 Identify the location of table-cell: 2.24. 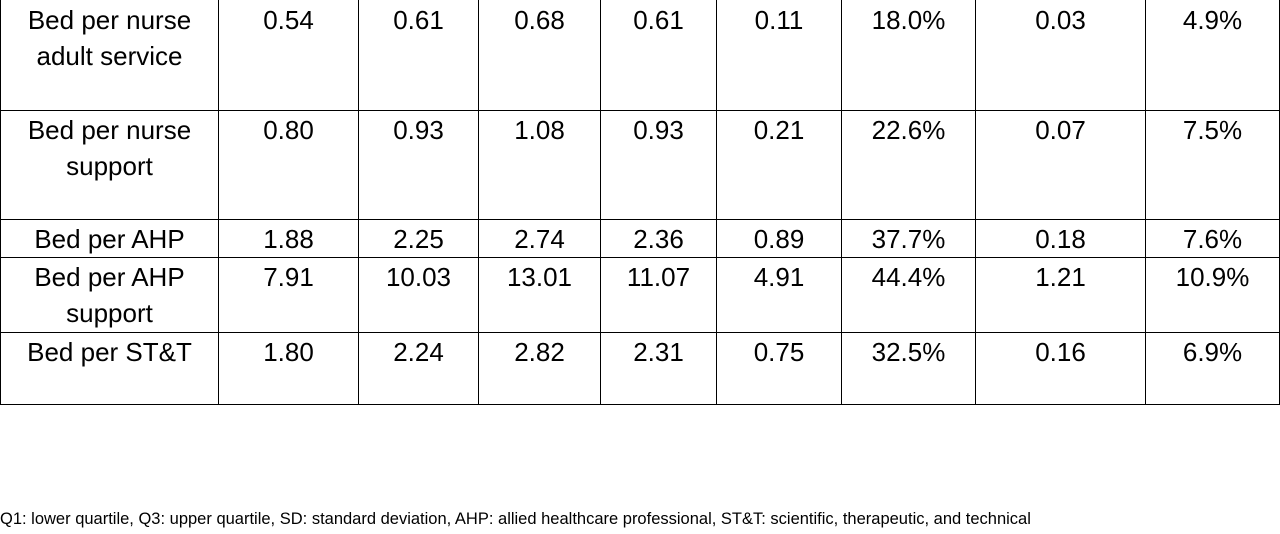
(418, 368).